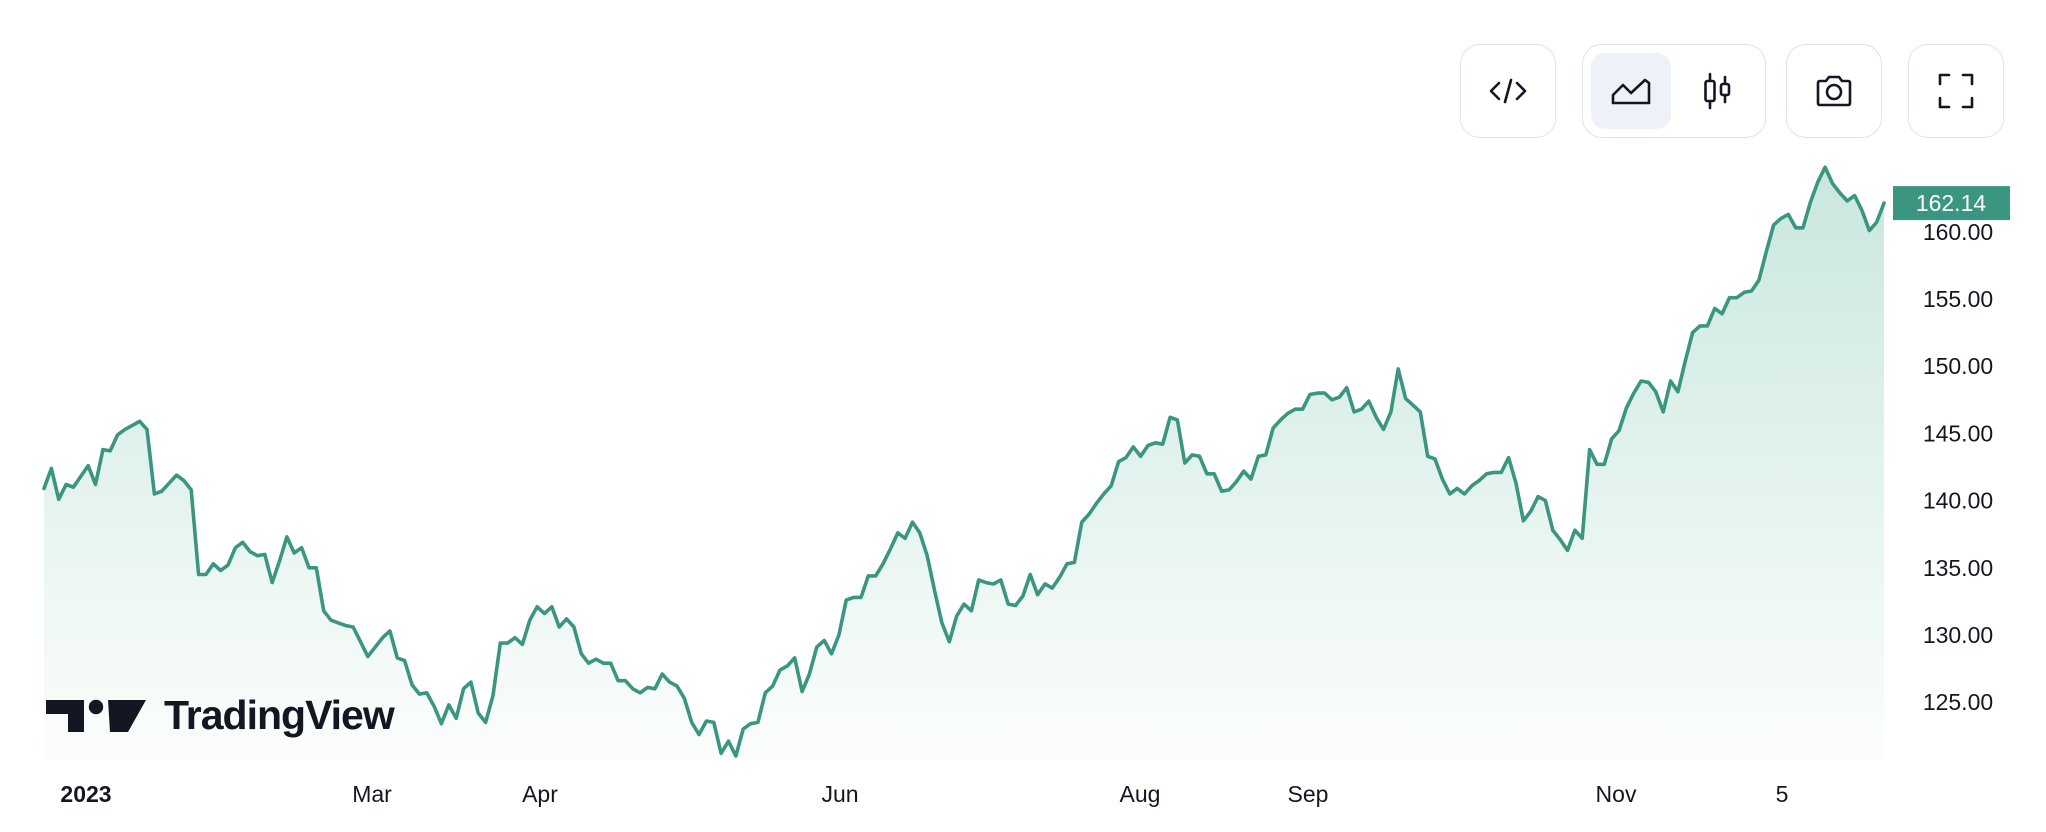 The height and width of the screenshot is (832, 2046). Describe the element at coordinates (1958, 299) in the screenshot. I see `y-tick-label: 155.00` at that location.